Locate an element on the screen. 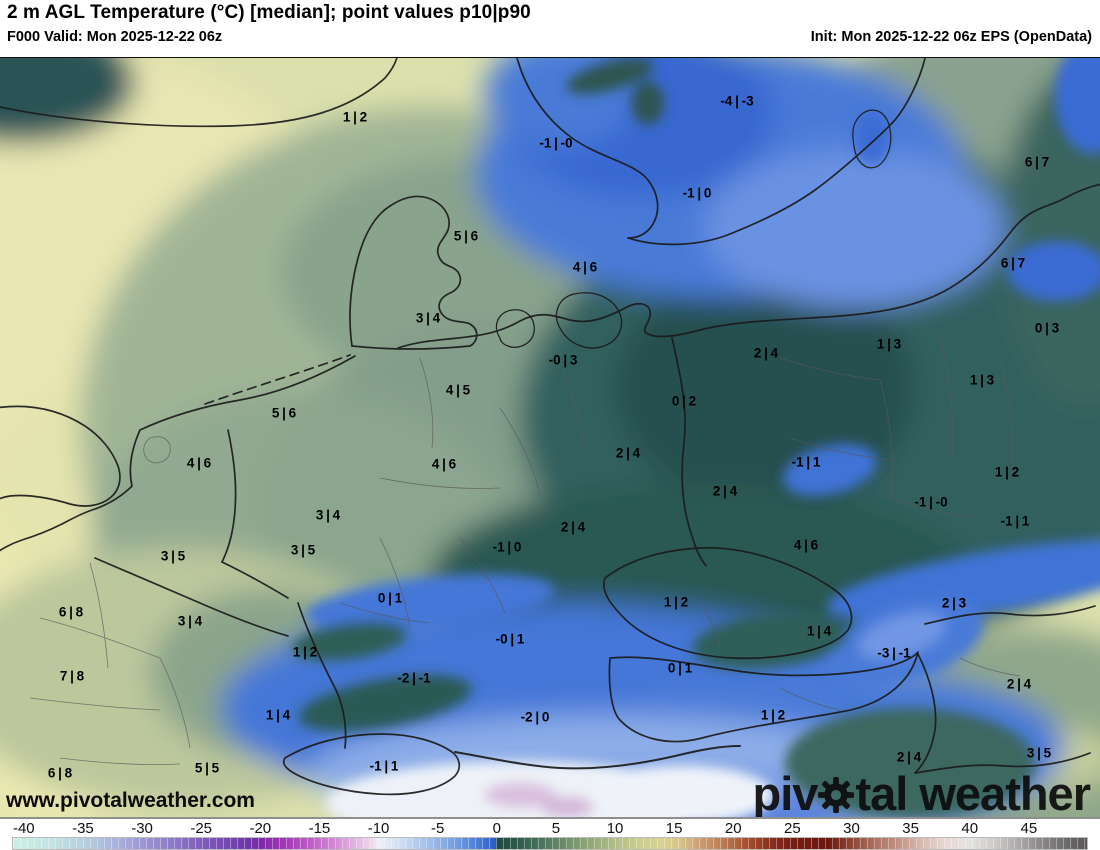 This screenshot has width=1100, height=850. colorbar-tick: -15 is located at coordinates (319, 828).